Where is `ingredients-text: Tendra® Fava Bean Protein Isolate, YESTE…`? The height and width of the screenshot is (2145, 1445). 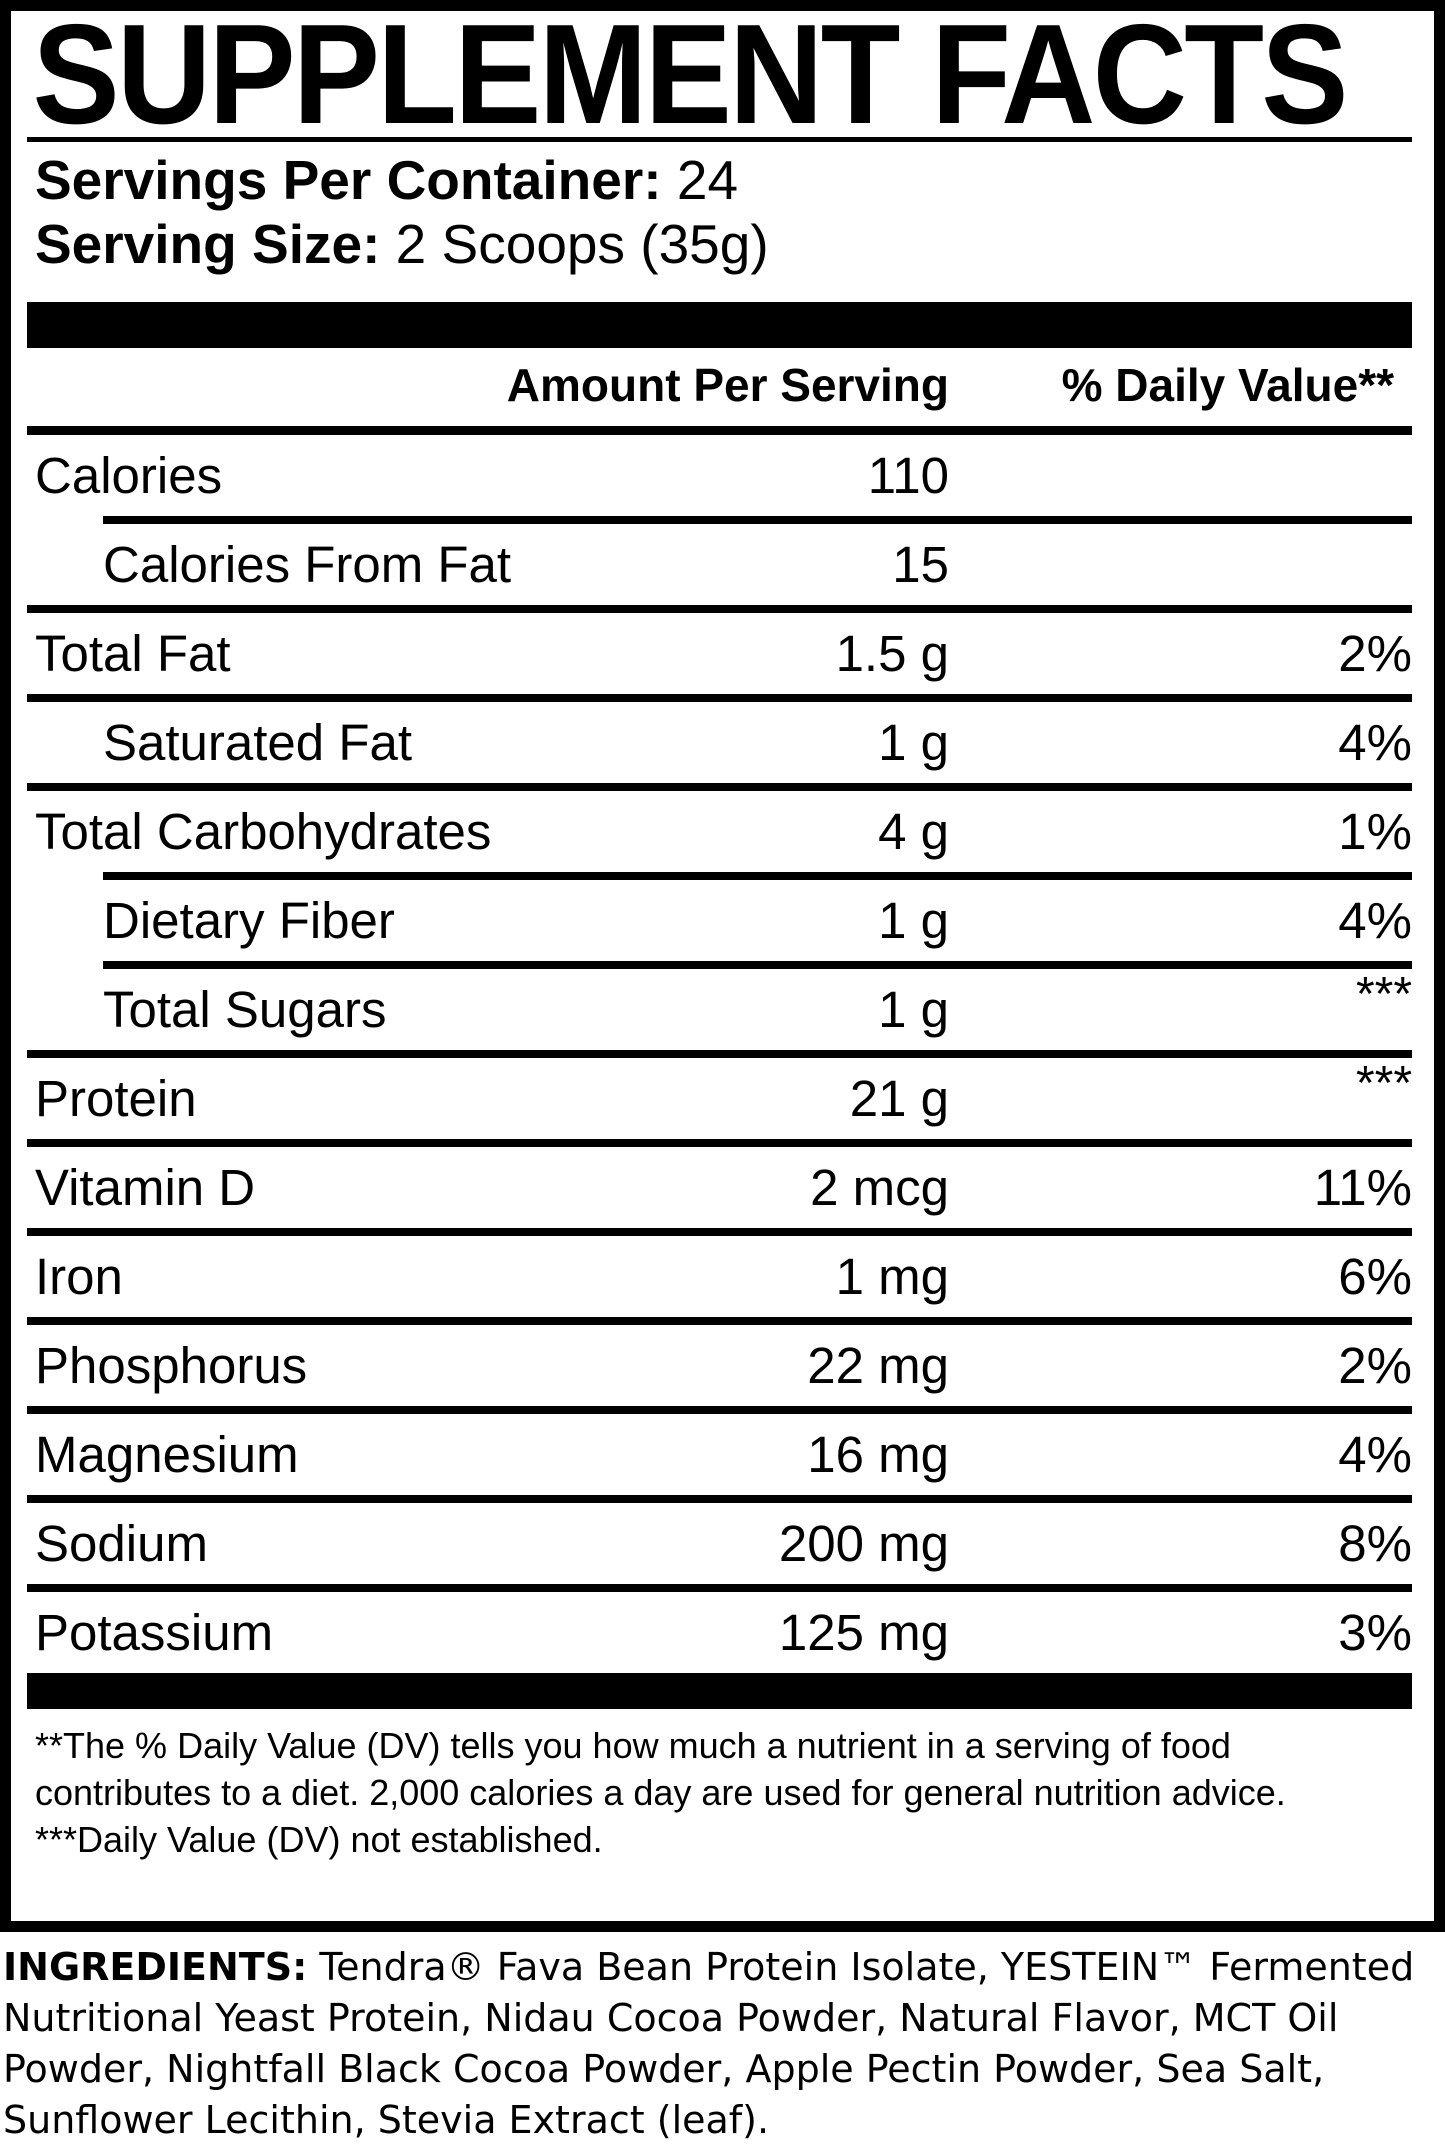
ingredients-text: Tendra® Fava Bean Protein Isolate, YESTE… is located at coordinates (709, 2043).